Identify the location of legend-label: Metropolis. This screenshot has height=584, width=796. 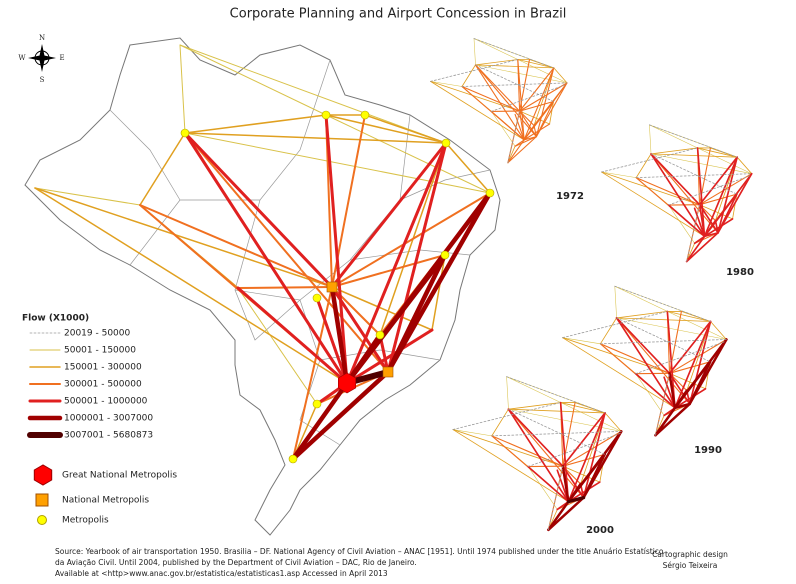
(85, 521).